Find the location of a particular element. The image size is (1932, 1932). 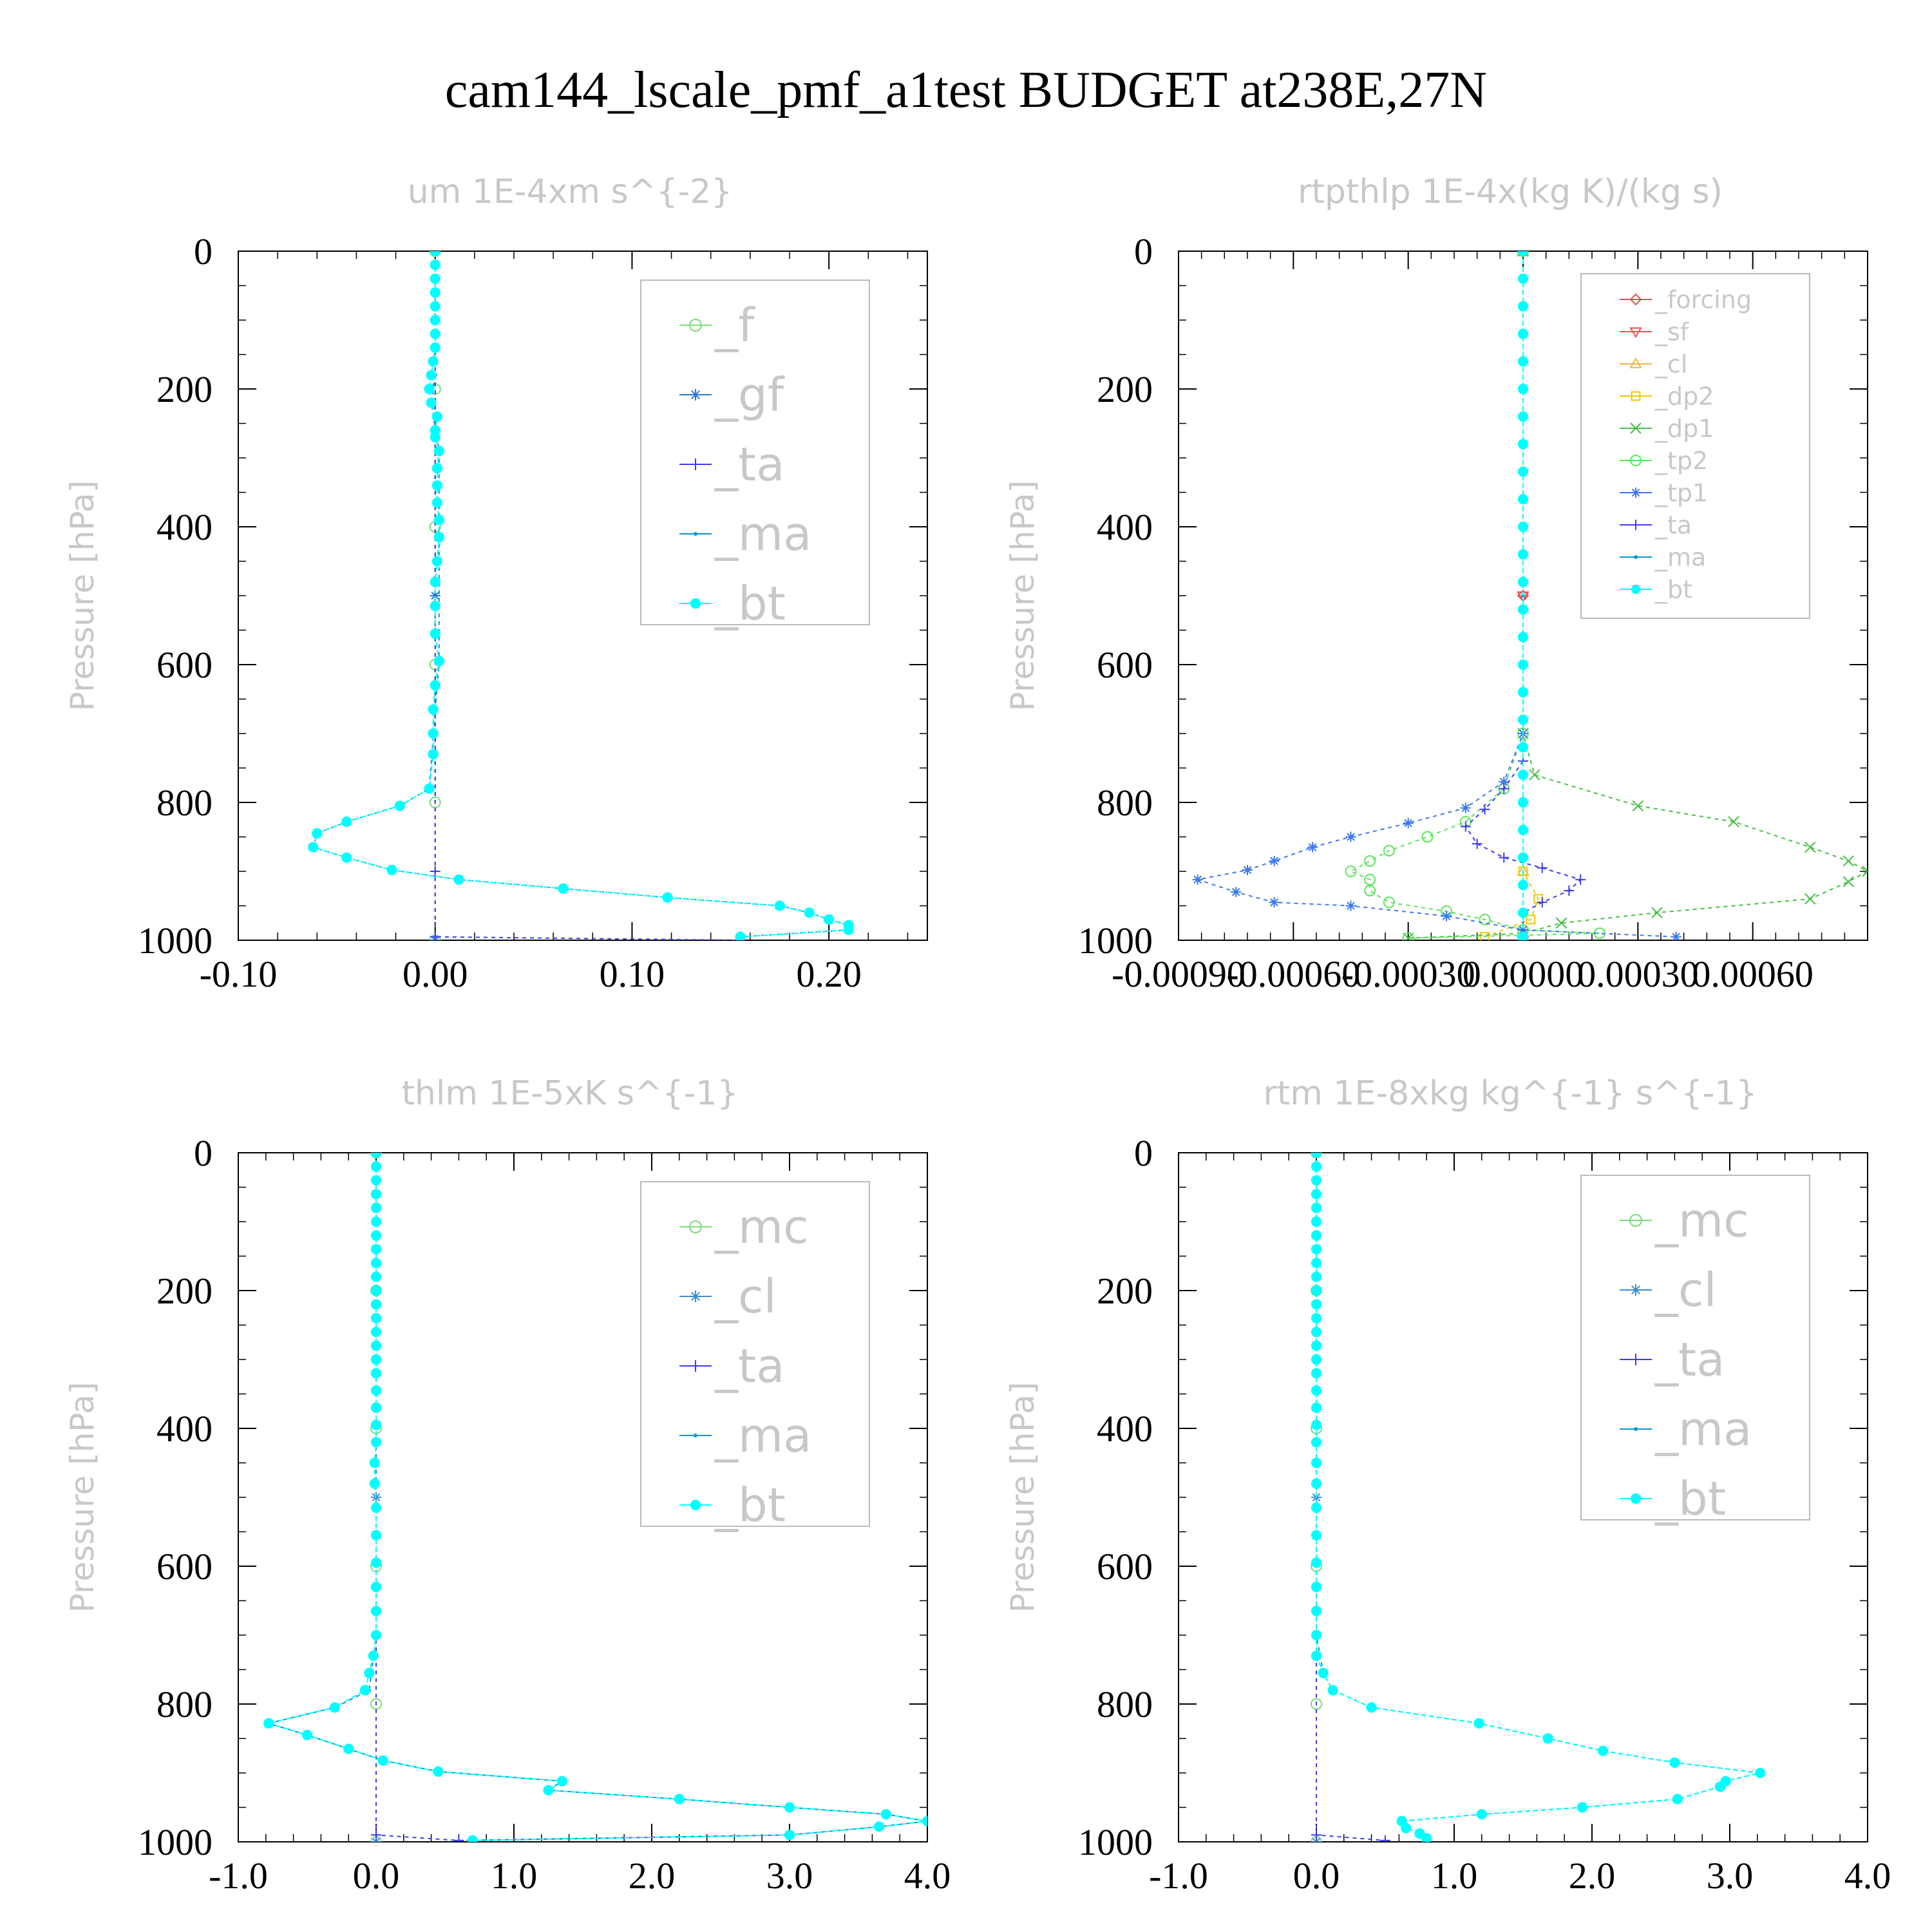

legend-label: _mc is located at coordinates (761, 1227).